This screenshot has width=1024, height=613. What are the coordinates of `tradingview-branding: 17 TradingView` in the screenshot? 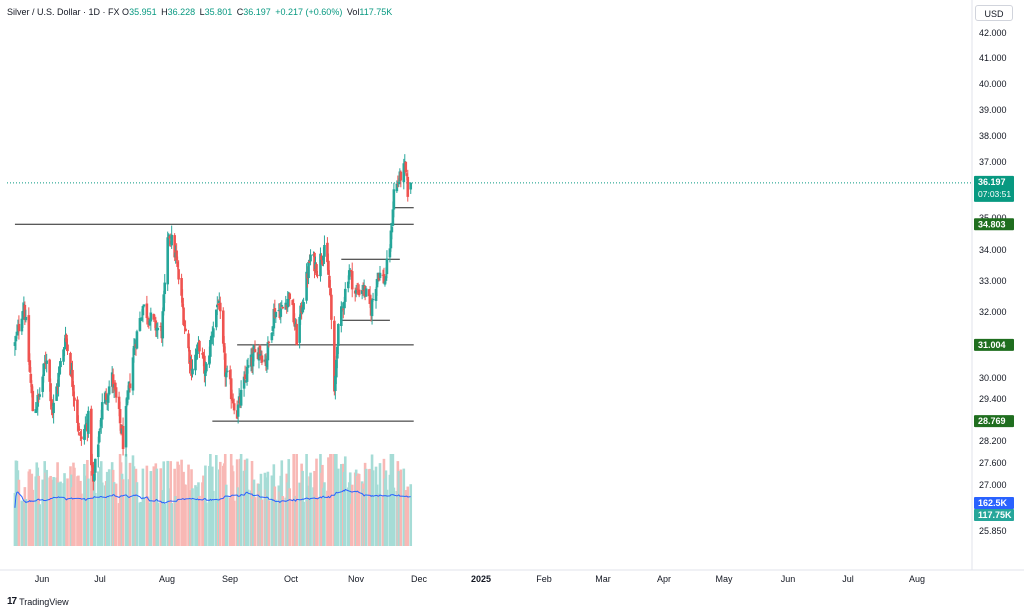 It's located at (38, 601).